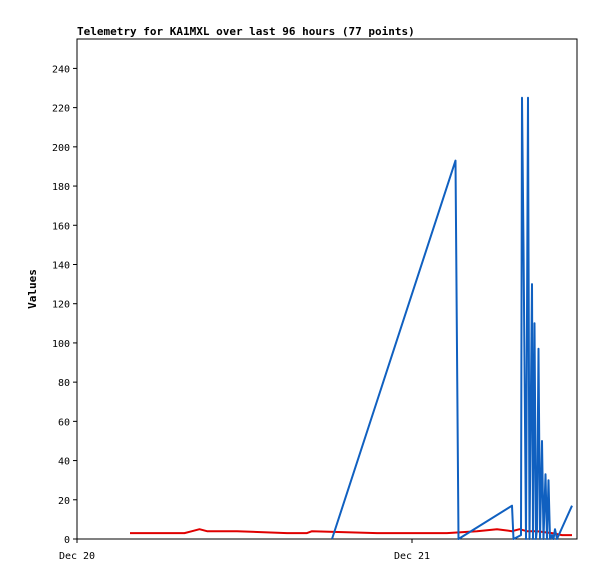 This screenshot has height=579, width=597. Describe the element at coordinates (61, 69) in the screenshot. I see `y-tick-label: 240` at that location.